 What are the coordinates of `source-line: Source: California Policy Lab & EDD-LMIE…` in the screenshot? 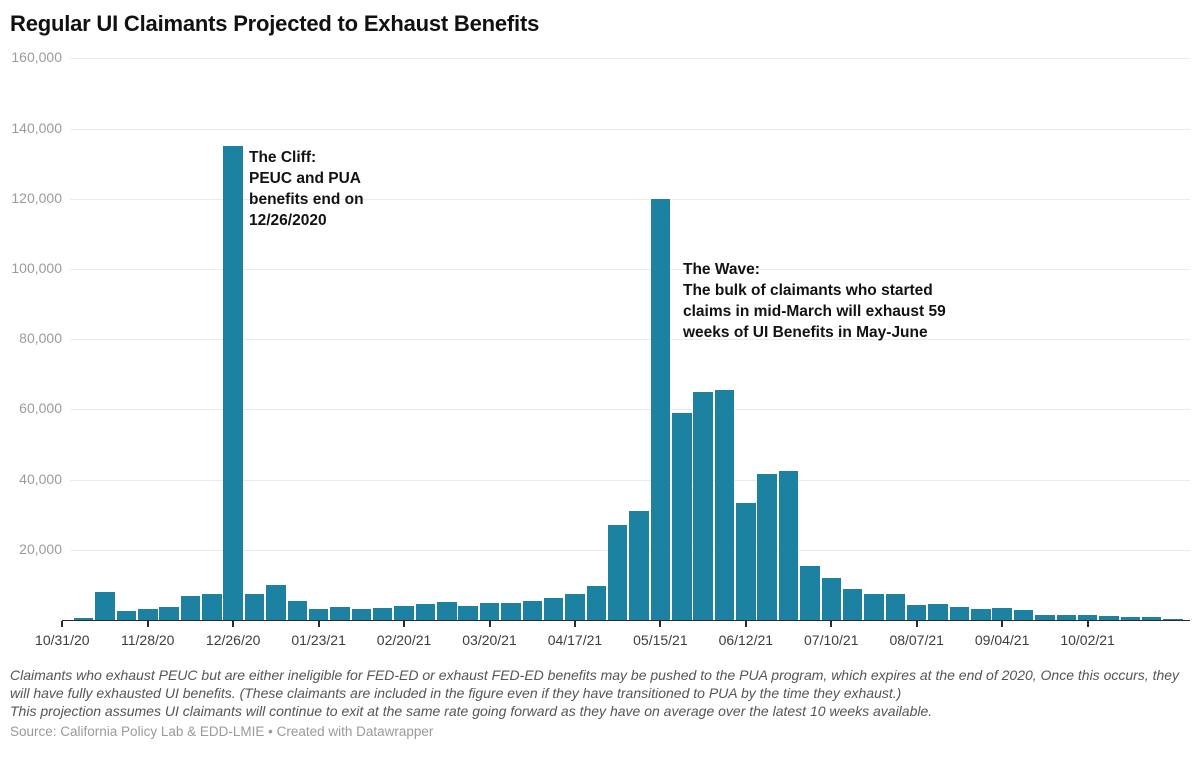 It's located at (222, 731).